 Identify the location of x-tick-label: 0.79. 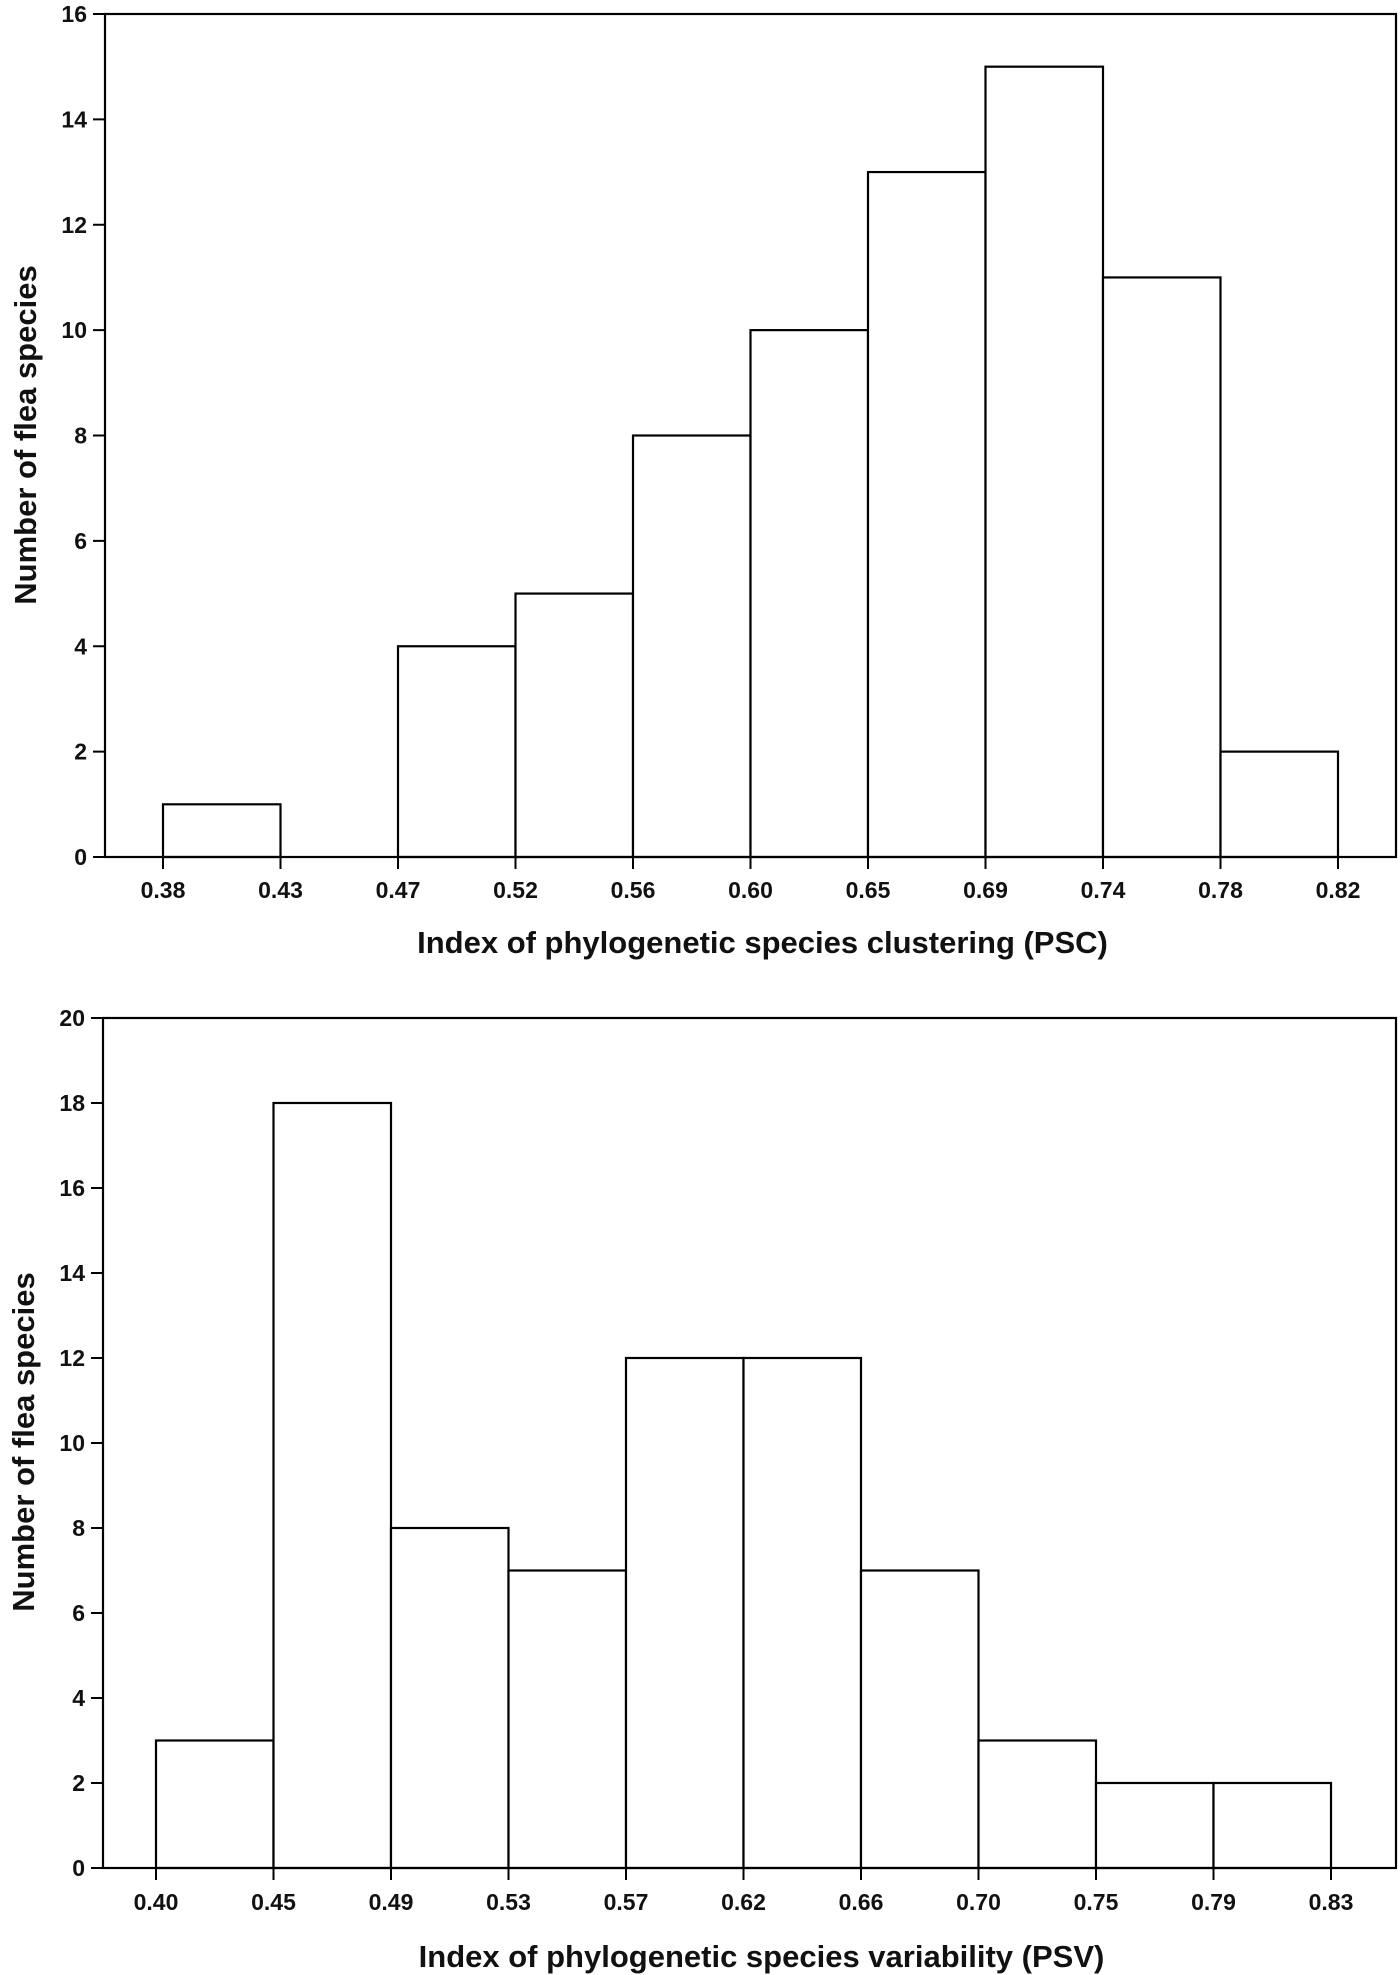
(1213, 1902).